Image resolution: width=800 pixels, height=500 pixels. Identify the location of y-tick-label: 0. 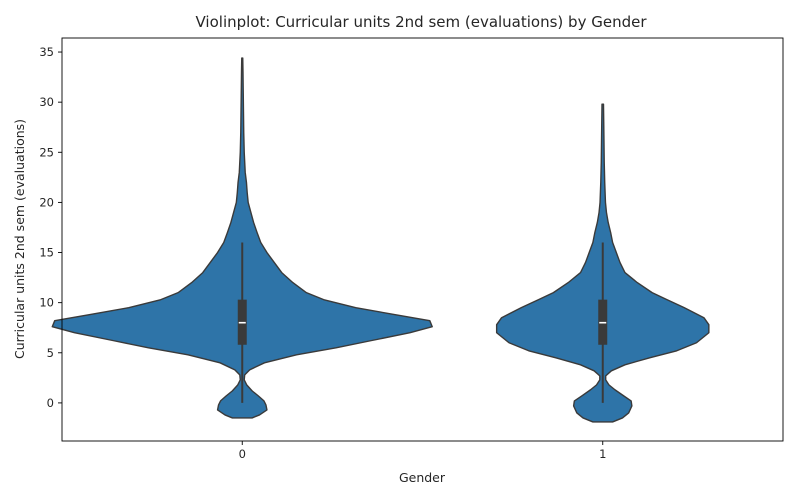
(50, 403).